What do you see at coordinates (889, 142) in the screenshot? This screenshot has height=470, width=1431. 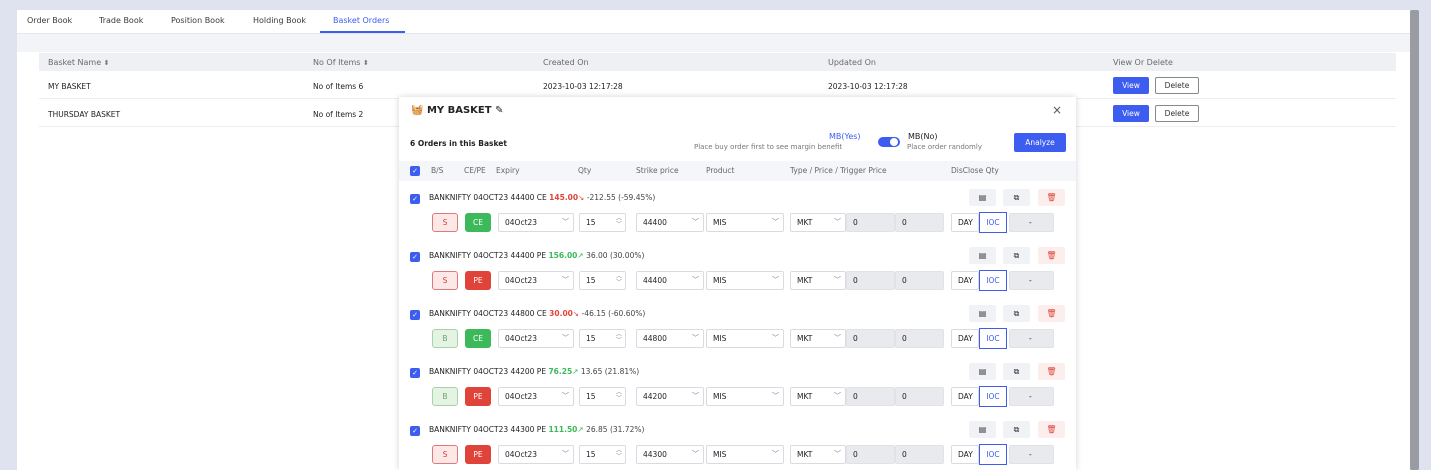 I see `margin-benefit-toggle` at bounding box center [889, 142].